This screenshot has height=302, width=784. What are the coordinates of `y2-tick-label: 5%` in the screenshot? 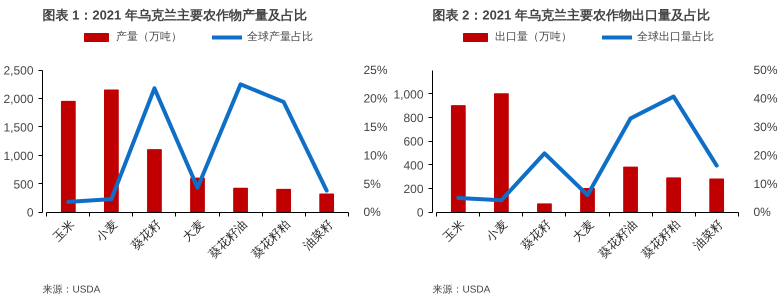 It's located at (373, 183).